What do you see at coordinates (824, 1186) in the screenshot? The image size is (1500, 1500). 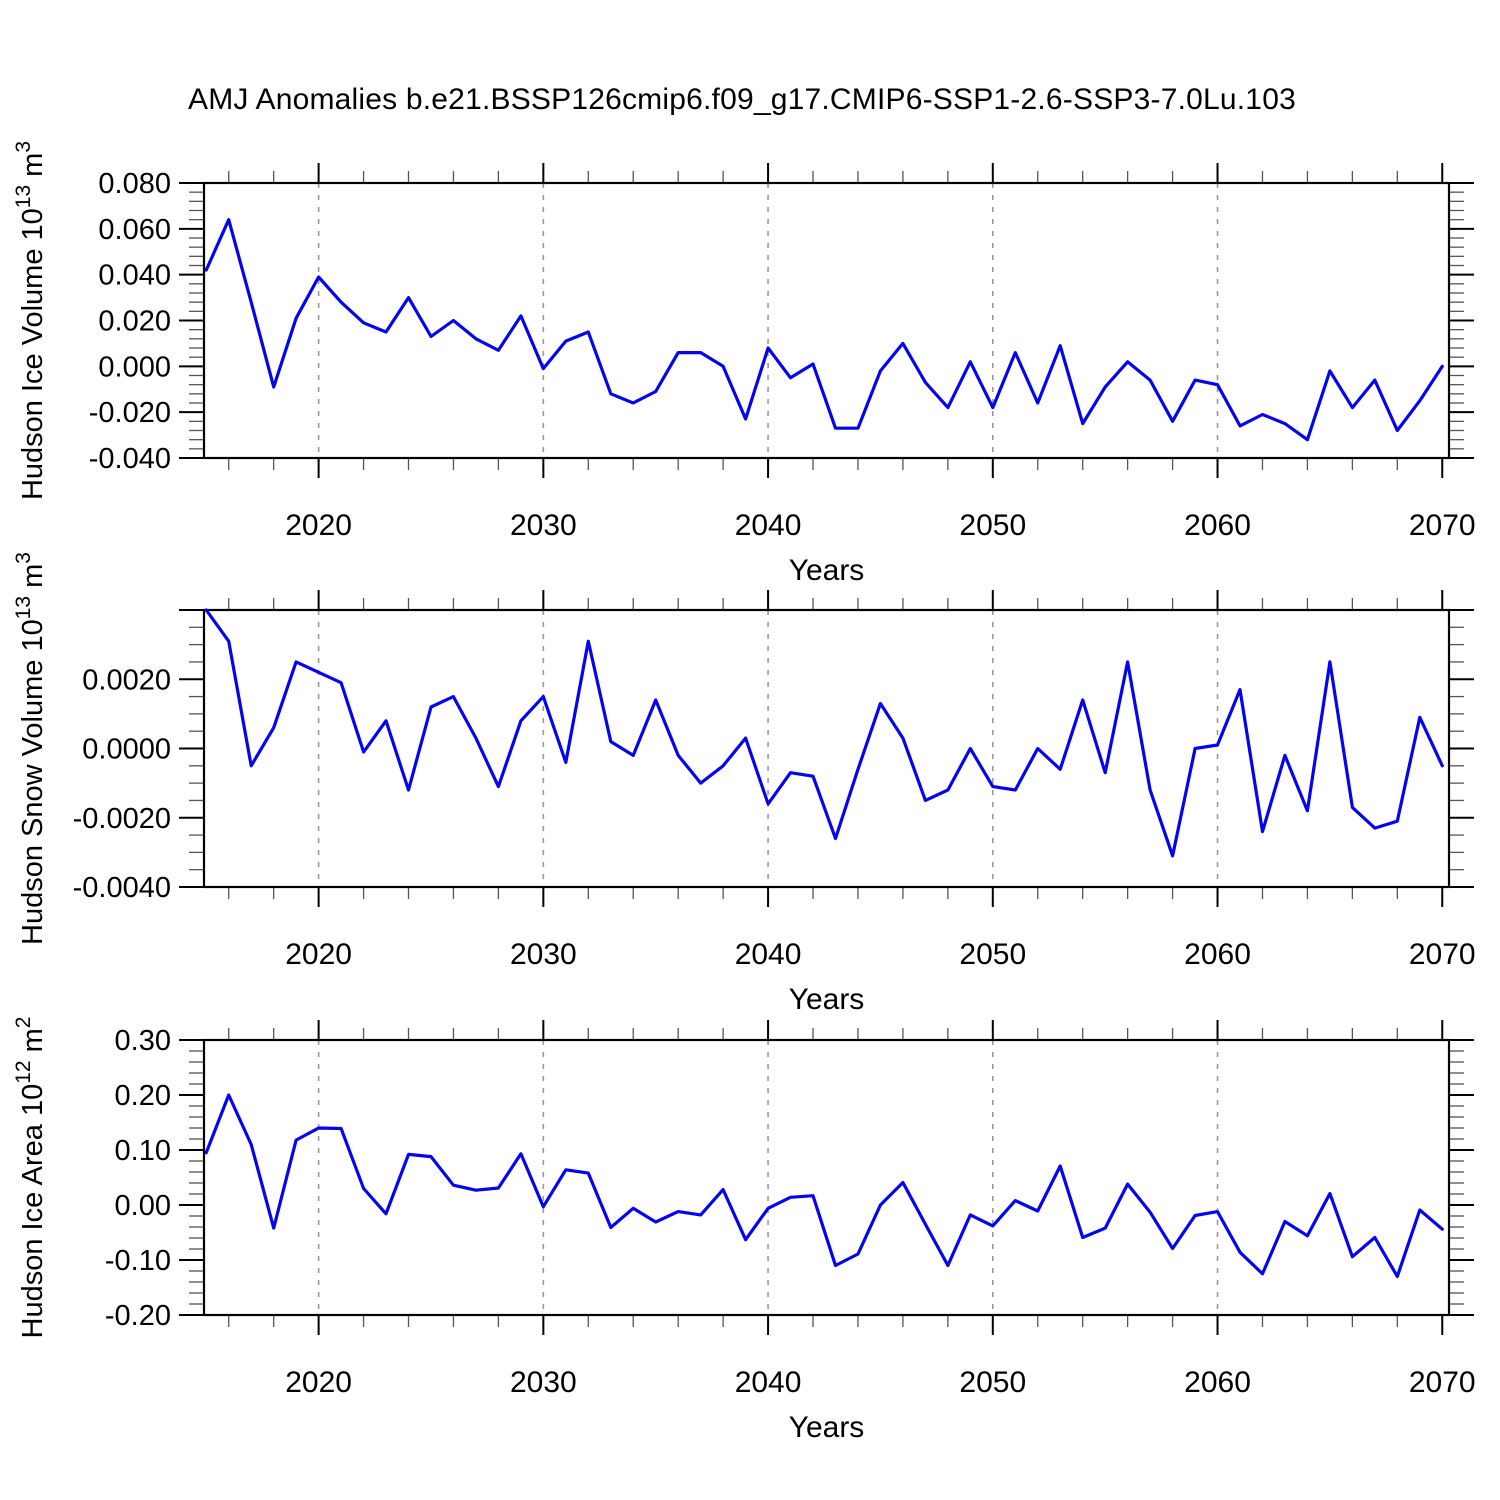 I see `series-line-hudson-ice-area` at bounding box center [824, 1186].